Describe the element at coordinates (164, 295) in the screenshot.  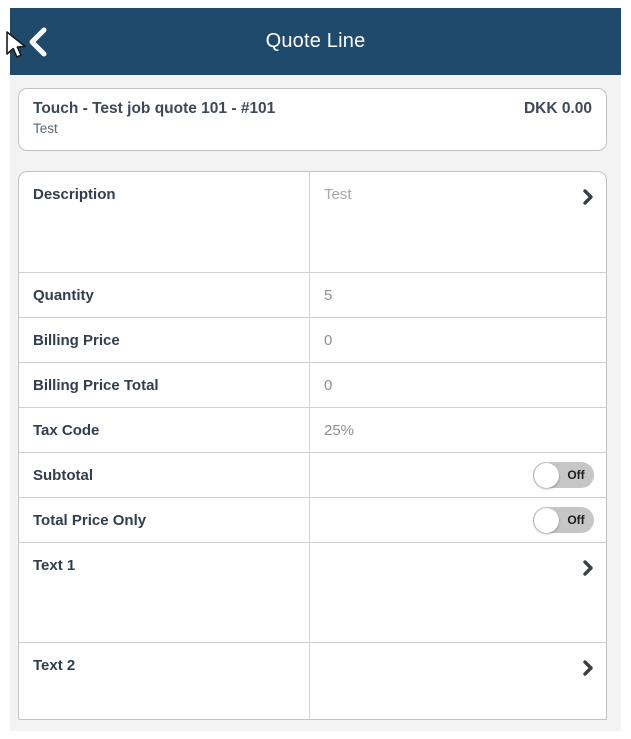
I see `field-label-cell: Quantity` at that location.